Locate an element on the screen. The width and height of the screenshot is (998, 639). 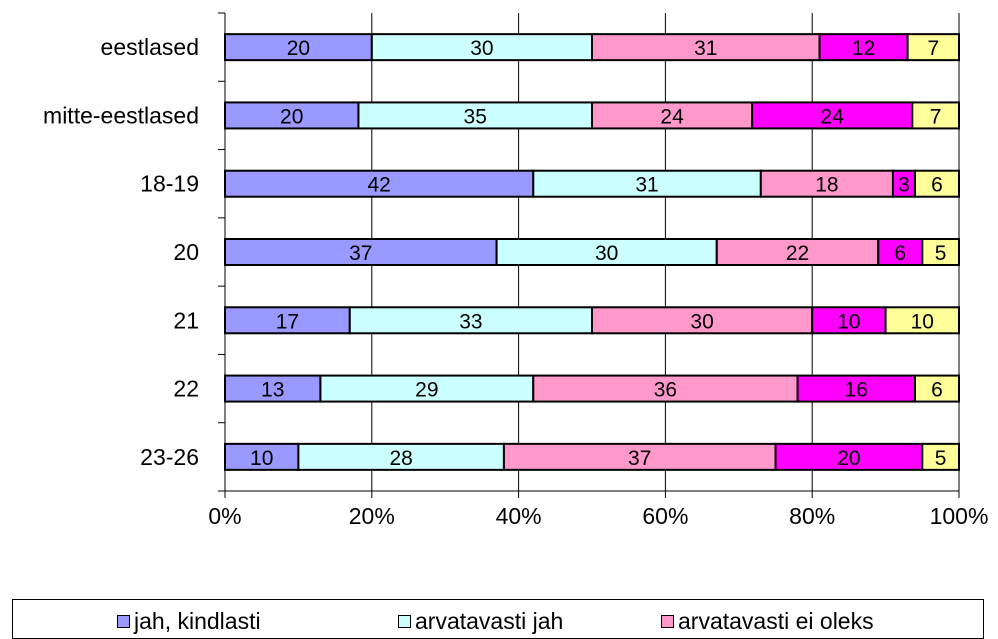
data-label: 28 is located at coordinates (400, 458).